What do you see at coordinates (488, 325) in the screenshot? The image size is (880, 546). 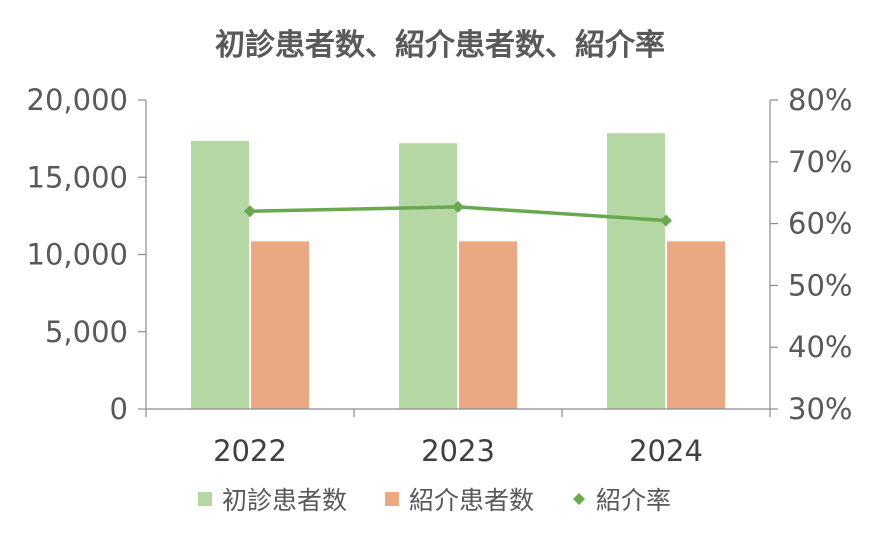 I see `bar-referral-2023` at bounding box center [488, 325].